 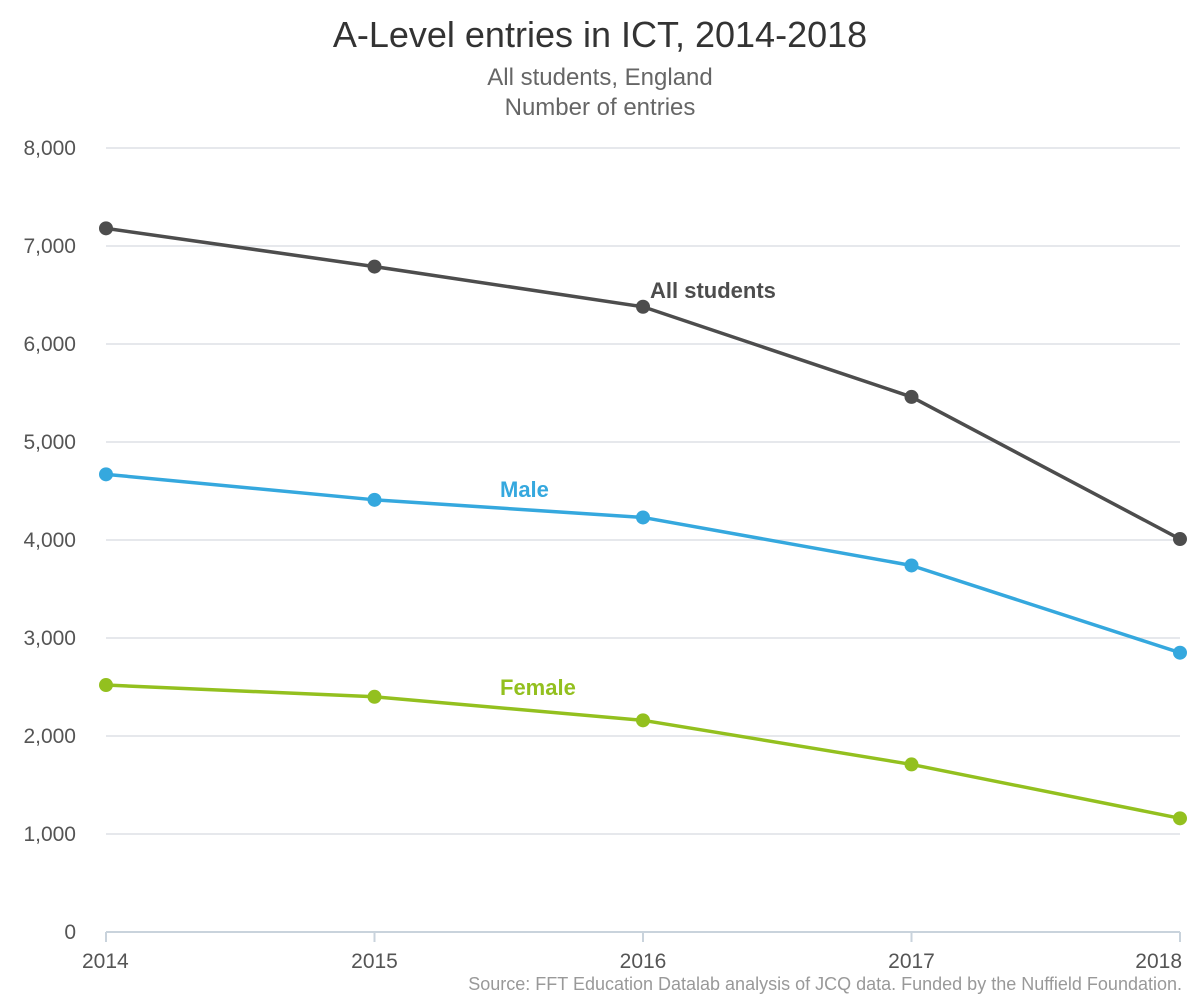 I want to click on series-line, so click(x=643, y=752).